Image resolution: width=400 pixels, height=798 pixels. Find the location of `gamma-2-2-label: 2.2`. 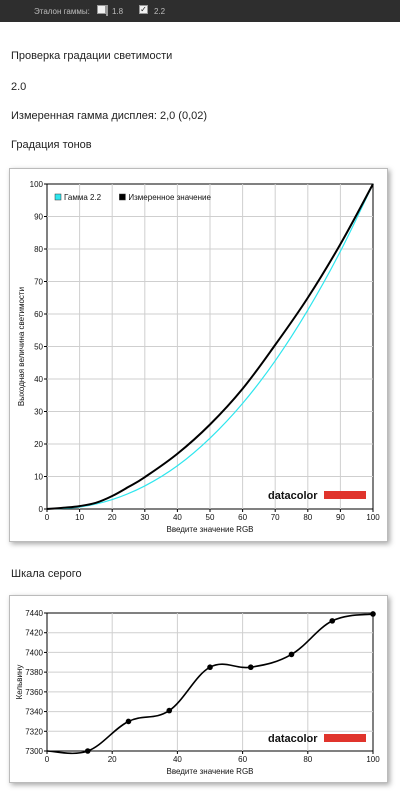

gamma-2-2-label: 2.2 is located at coordinates (160, 11).